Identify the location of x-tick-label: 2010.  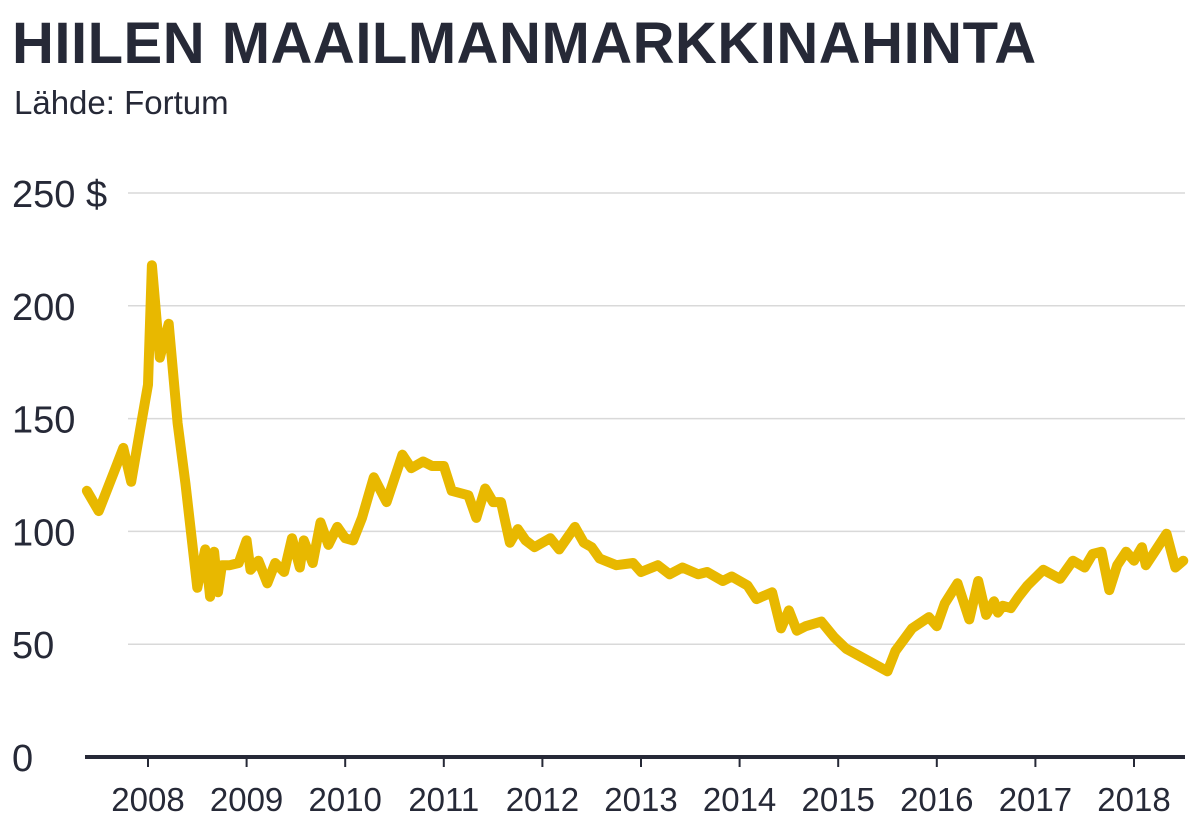
(344, 799).